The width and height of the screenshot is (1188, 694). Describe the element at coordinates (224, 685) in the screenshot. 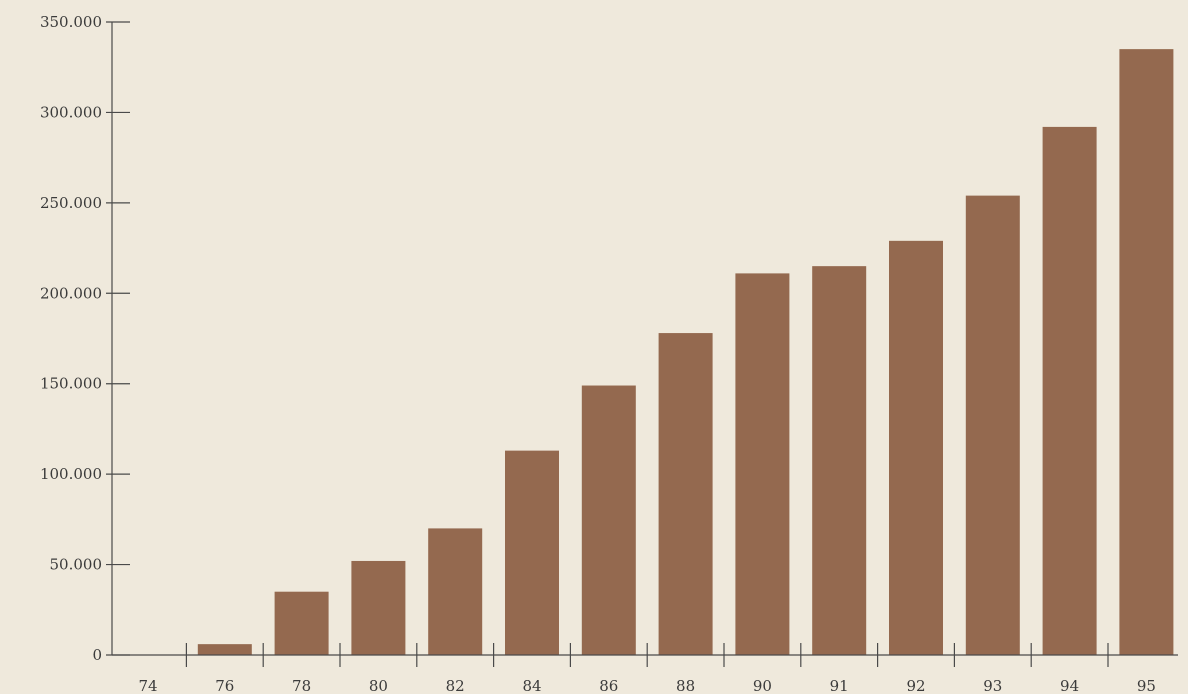

I see `x-tick-label: 76` at that location.